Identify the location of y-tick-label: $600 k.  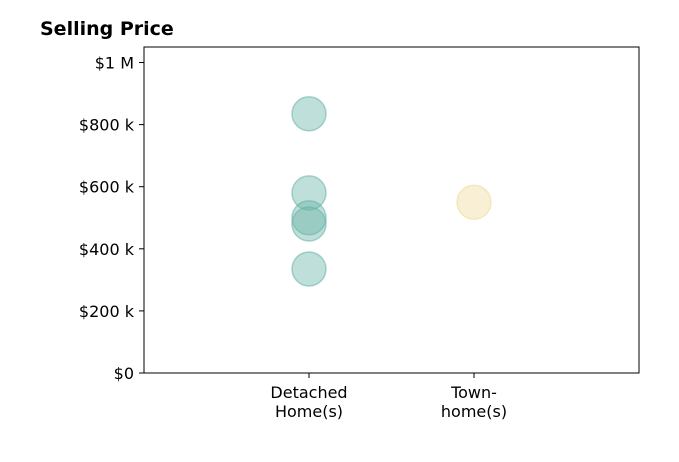
(107, 187).